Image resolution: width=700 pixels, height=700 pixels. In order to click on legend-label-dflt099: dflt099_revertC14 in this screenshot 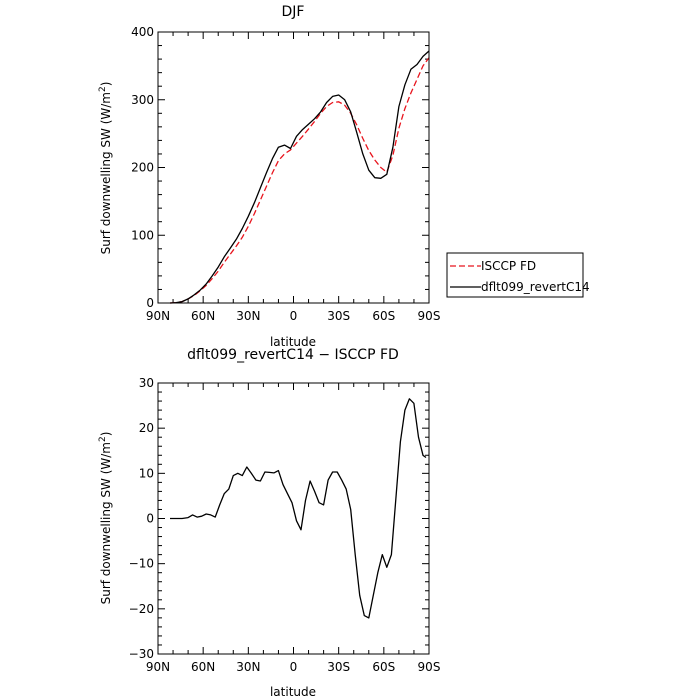, I will do `click(535, 287)`.